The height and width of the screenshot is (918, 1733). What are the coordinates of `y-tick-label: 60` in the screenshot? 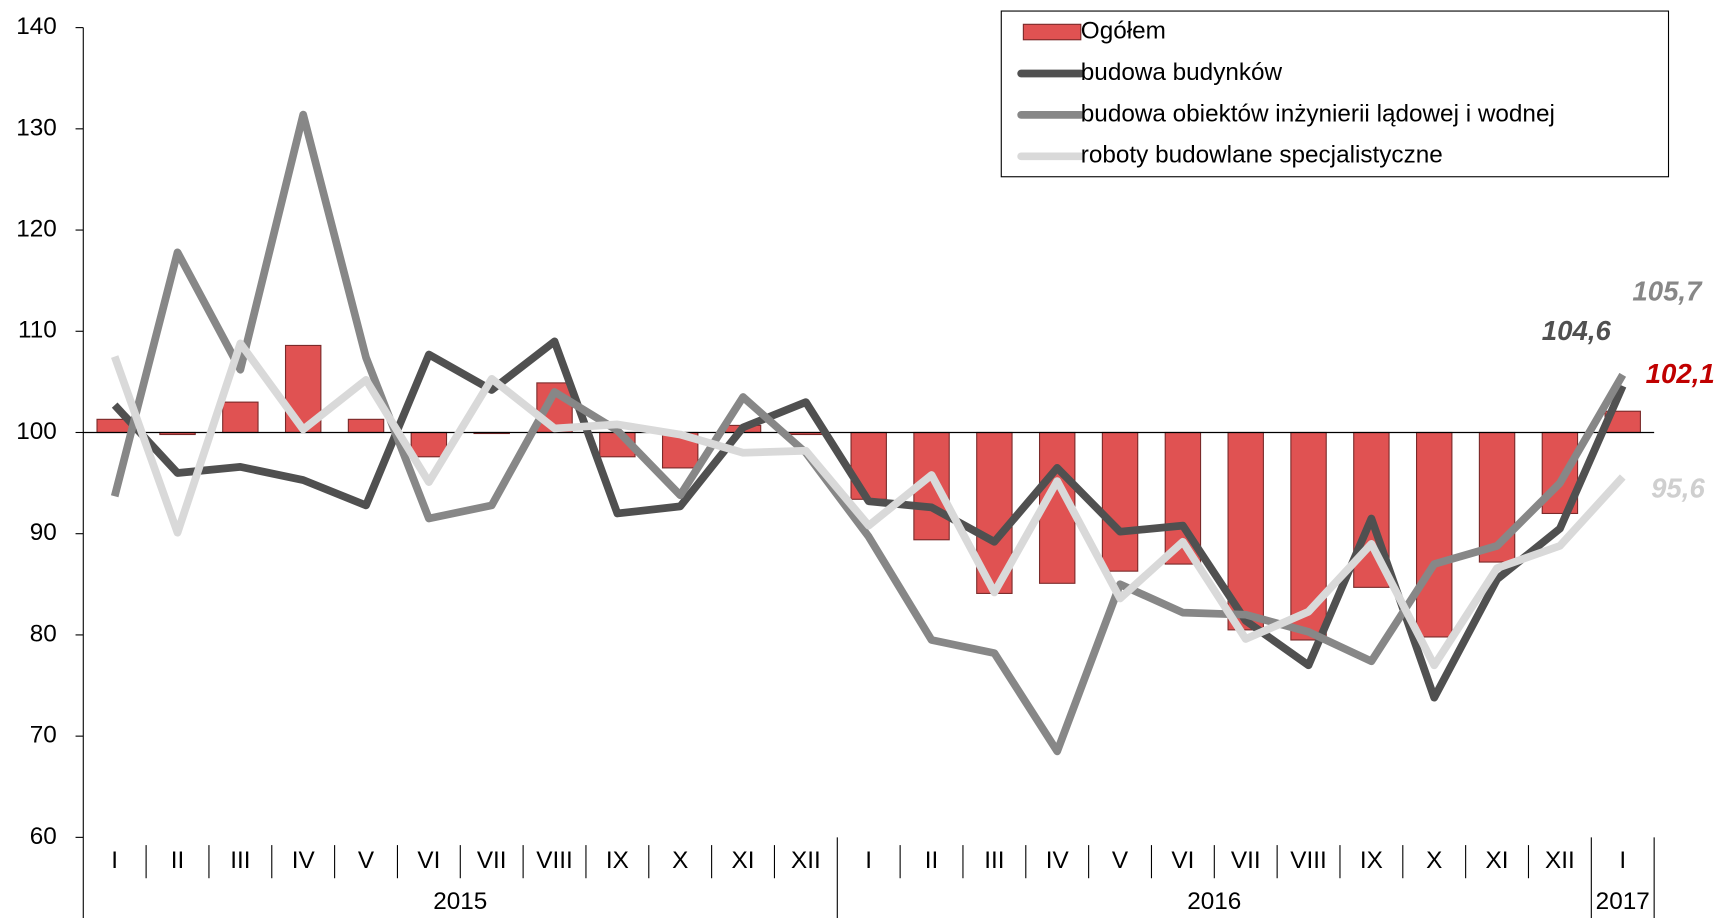 It's located at (43, 836).